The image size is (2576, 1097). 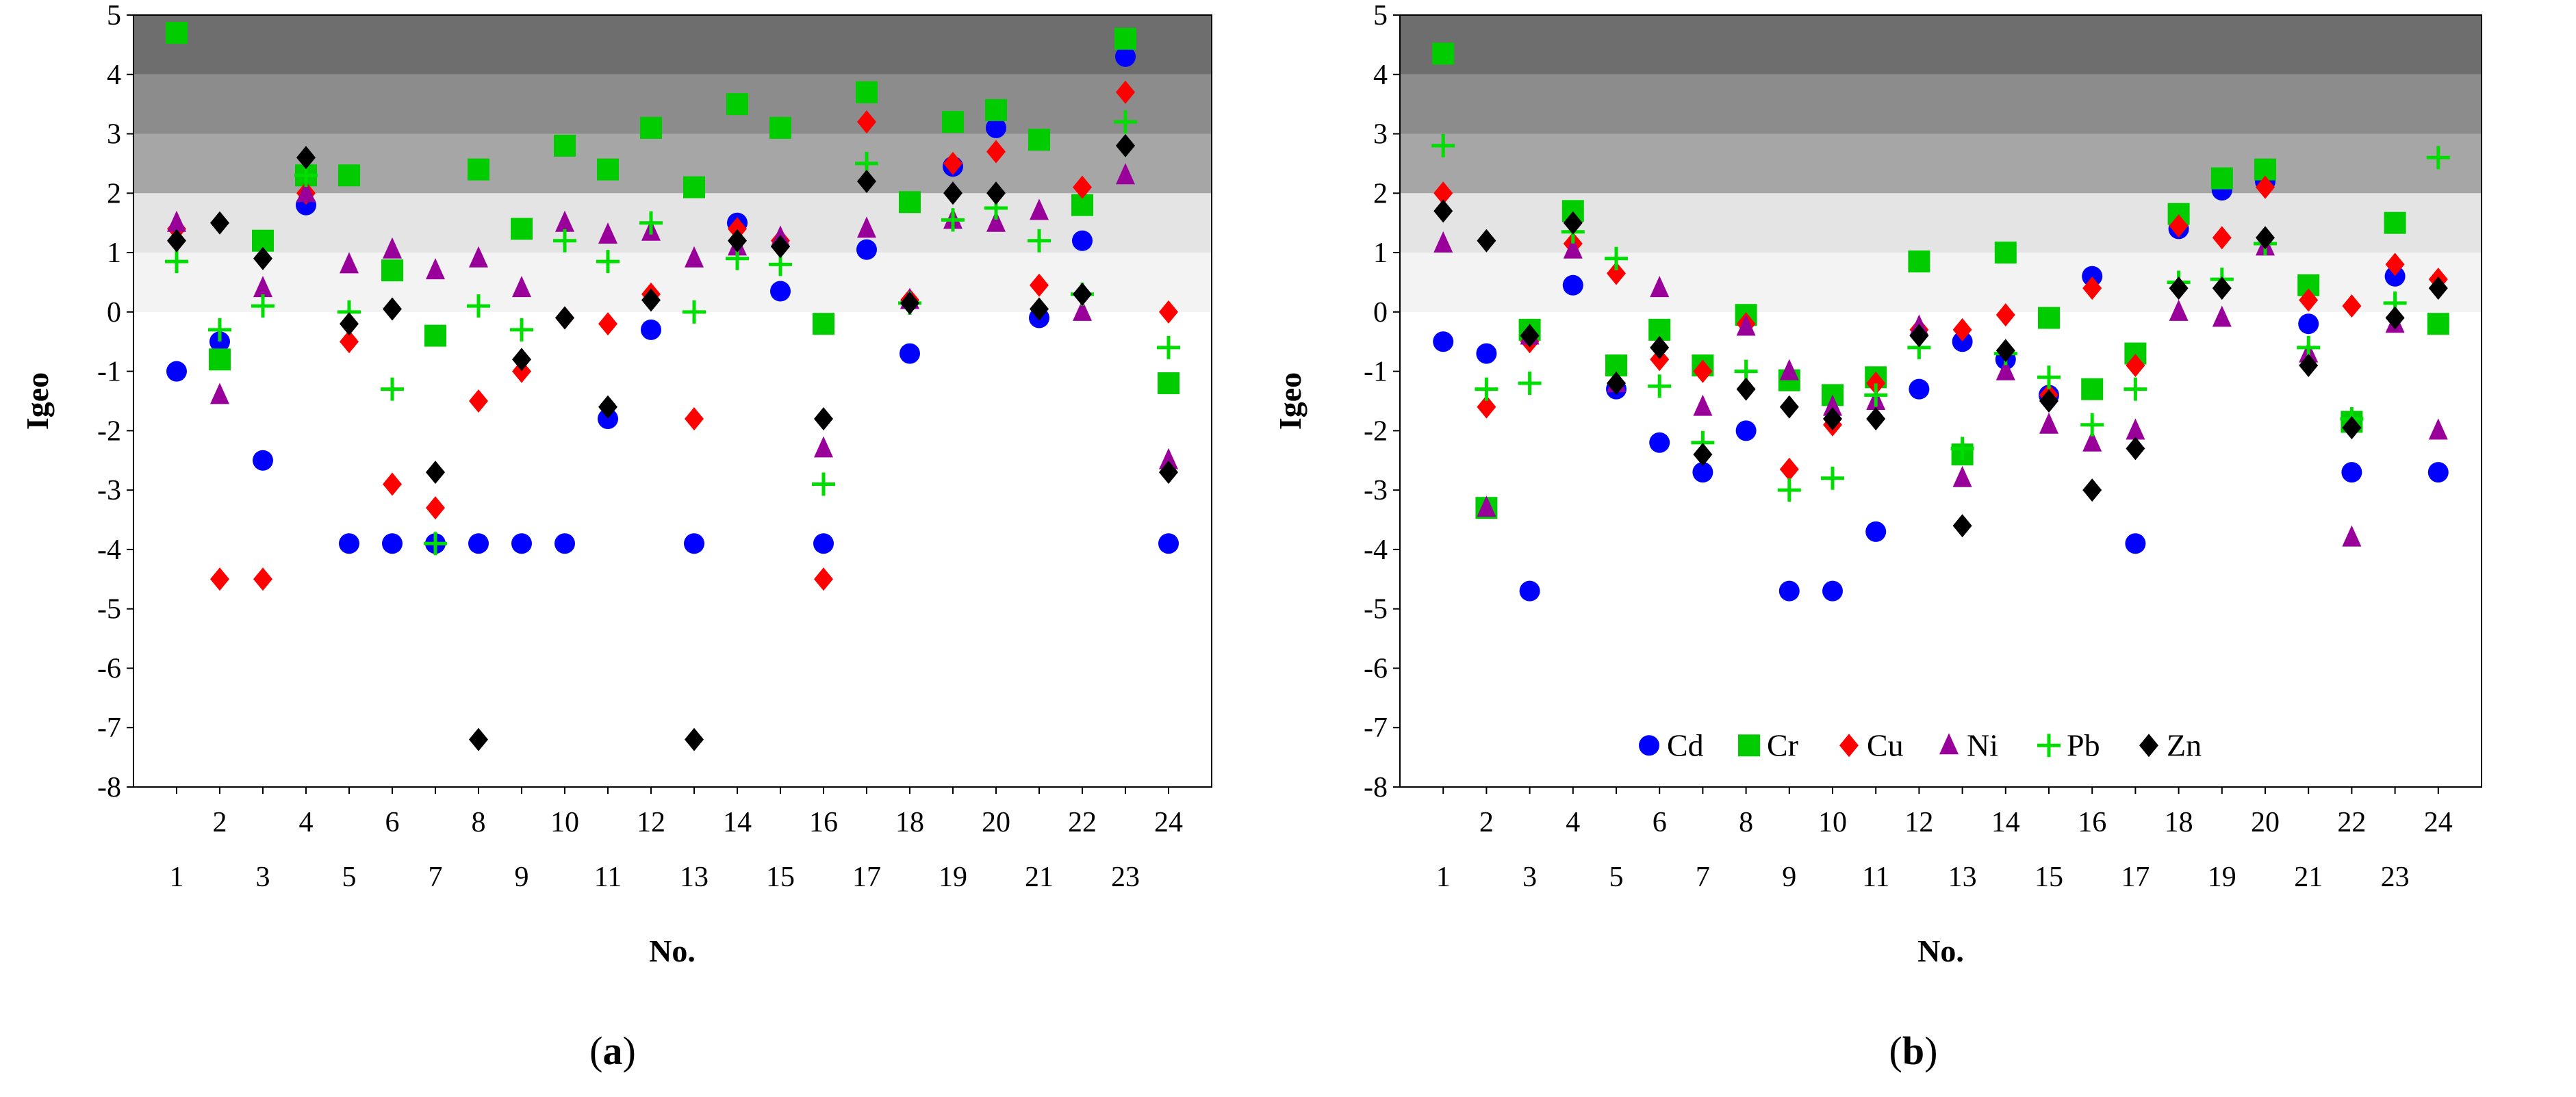 I want to click on y-tick-label: -4, so click(x=1376, y=550).